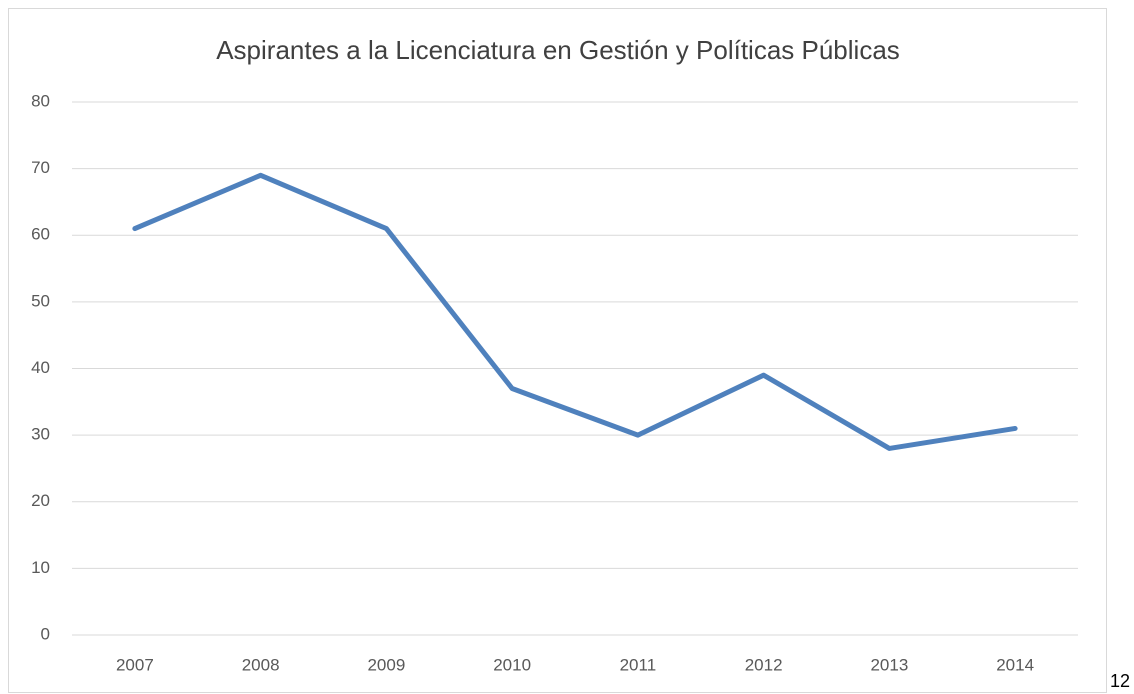 Image resolution: width=1134 pixels, height=694 pixels. Describe the element at coordinates (40, 100) in the screenshot. I see `y-tick-label: 80` at that location.